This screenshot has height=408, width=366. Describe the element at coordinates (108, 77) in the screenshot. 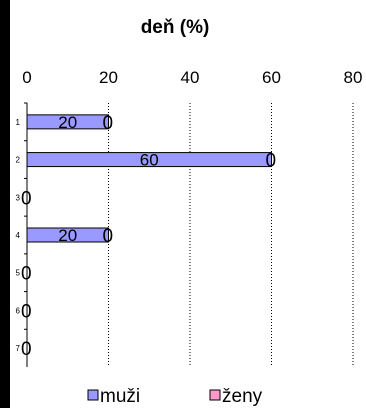

I see `x-tick-label: 20` at that location.